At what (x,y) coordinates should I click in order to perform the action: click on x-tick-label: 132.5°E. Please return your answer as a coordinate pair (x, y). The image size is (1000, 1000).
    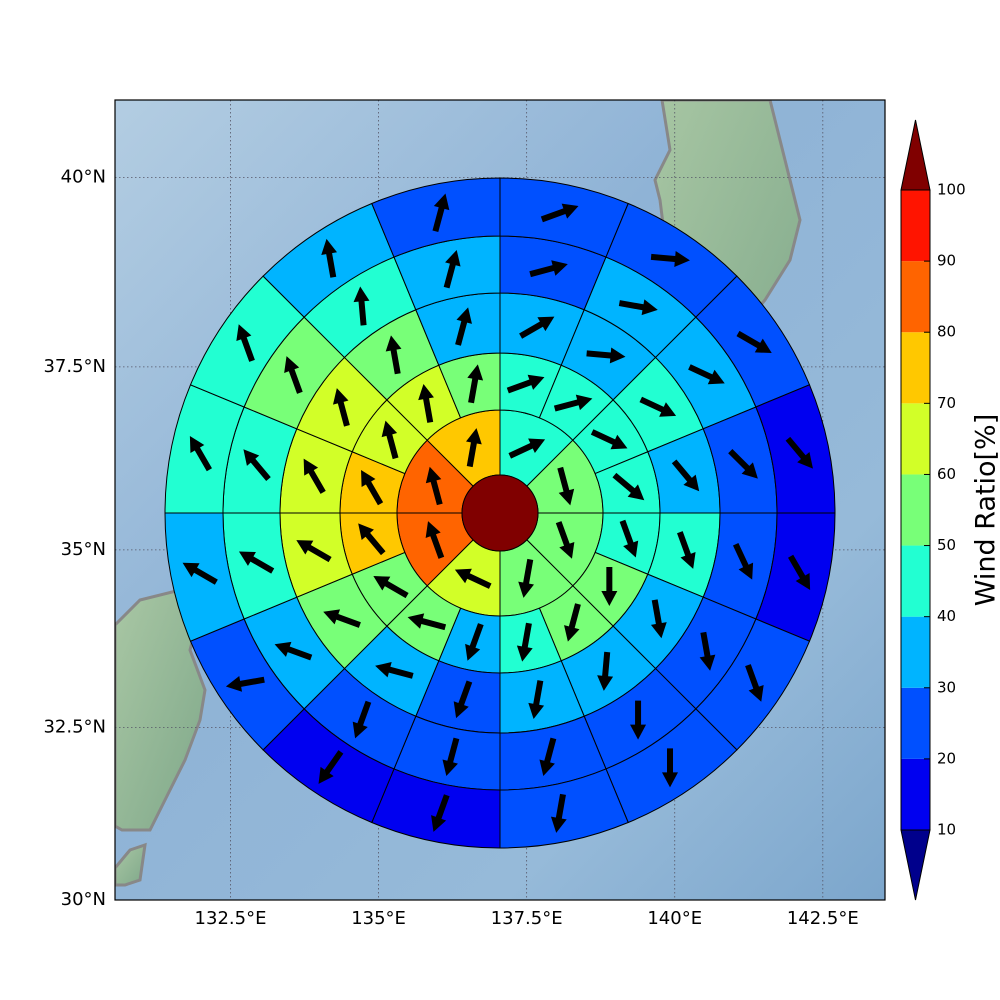
    Looking at the image, I should click on (231, 918).